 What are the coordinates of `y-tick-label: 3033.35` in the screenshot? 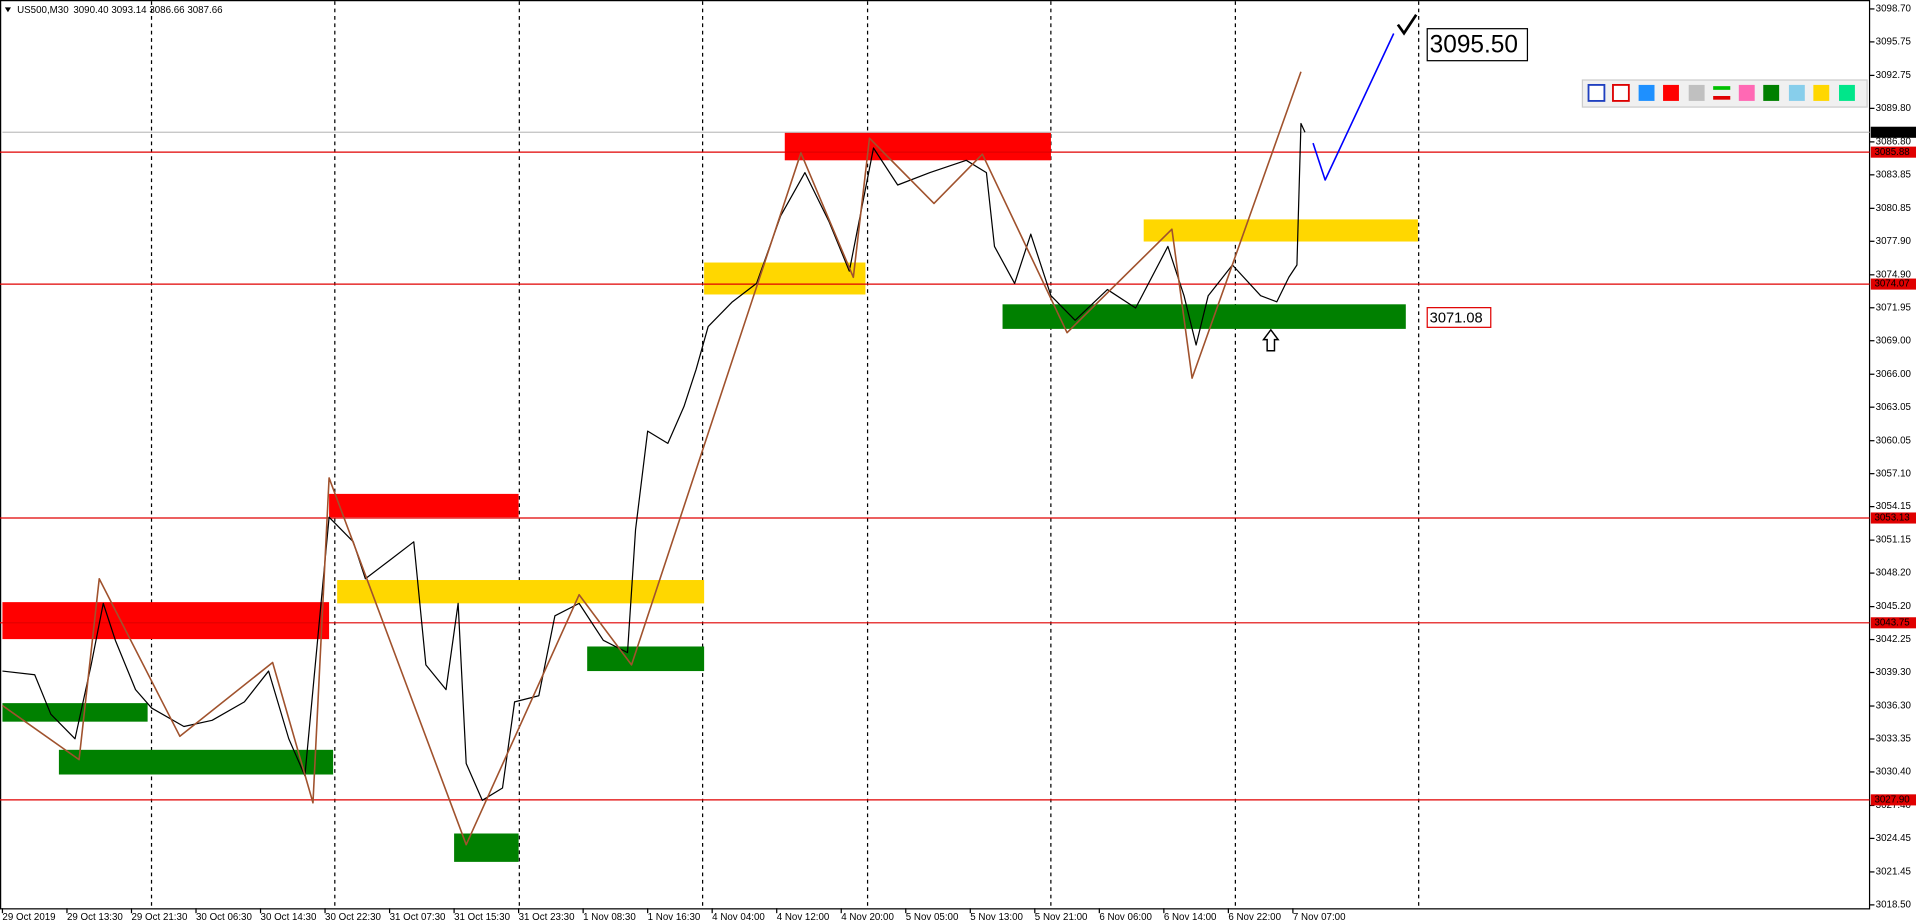 It's located at (1894, 739).